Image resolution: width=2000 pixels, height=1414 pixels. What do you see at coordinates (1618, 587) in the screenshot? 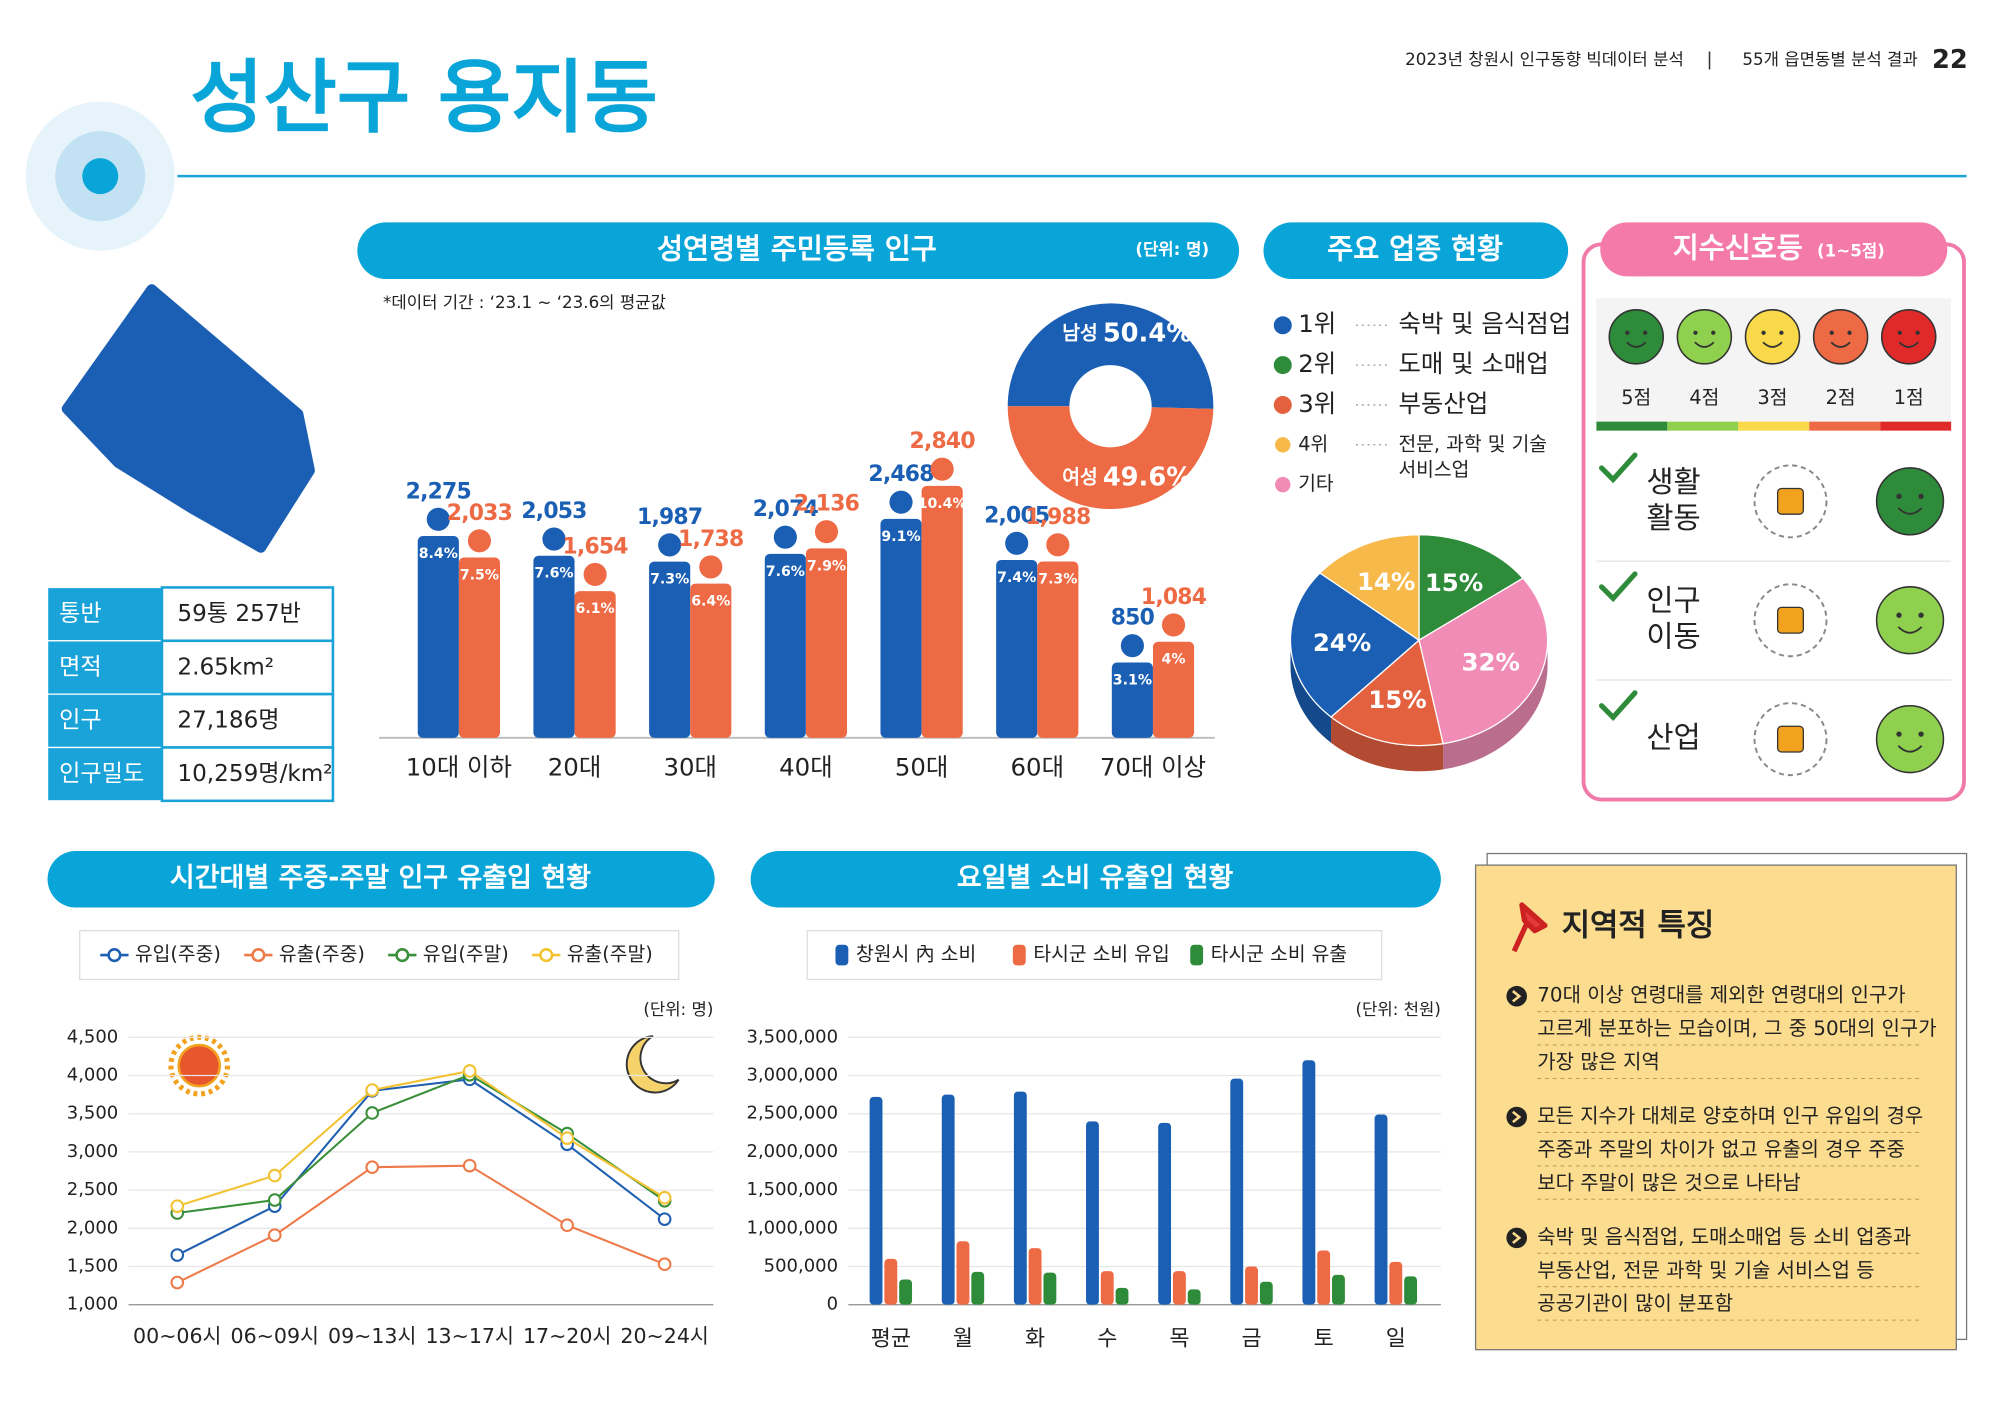
I see `check-mark` at bounding box center [1618, 587].